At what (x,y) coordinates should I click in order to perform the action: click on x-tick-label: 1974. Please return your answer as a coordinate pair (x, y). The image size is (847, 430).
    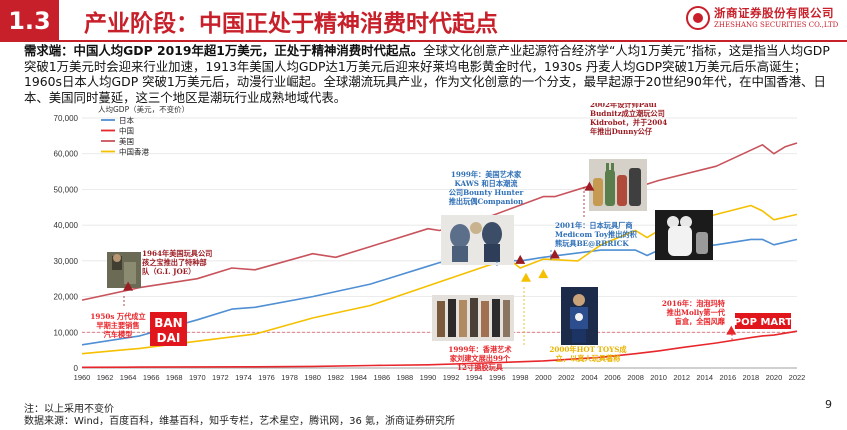
    Looking at the image, I should click on (243, 377).